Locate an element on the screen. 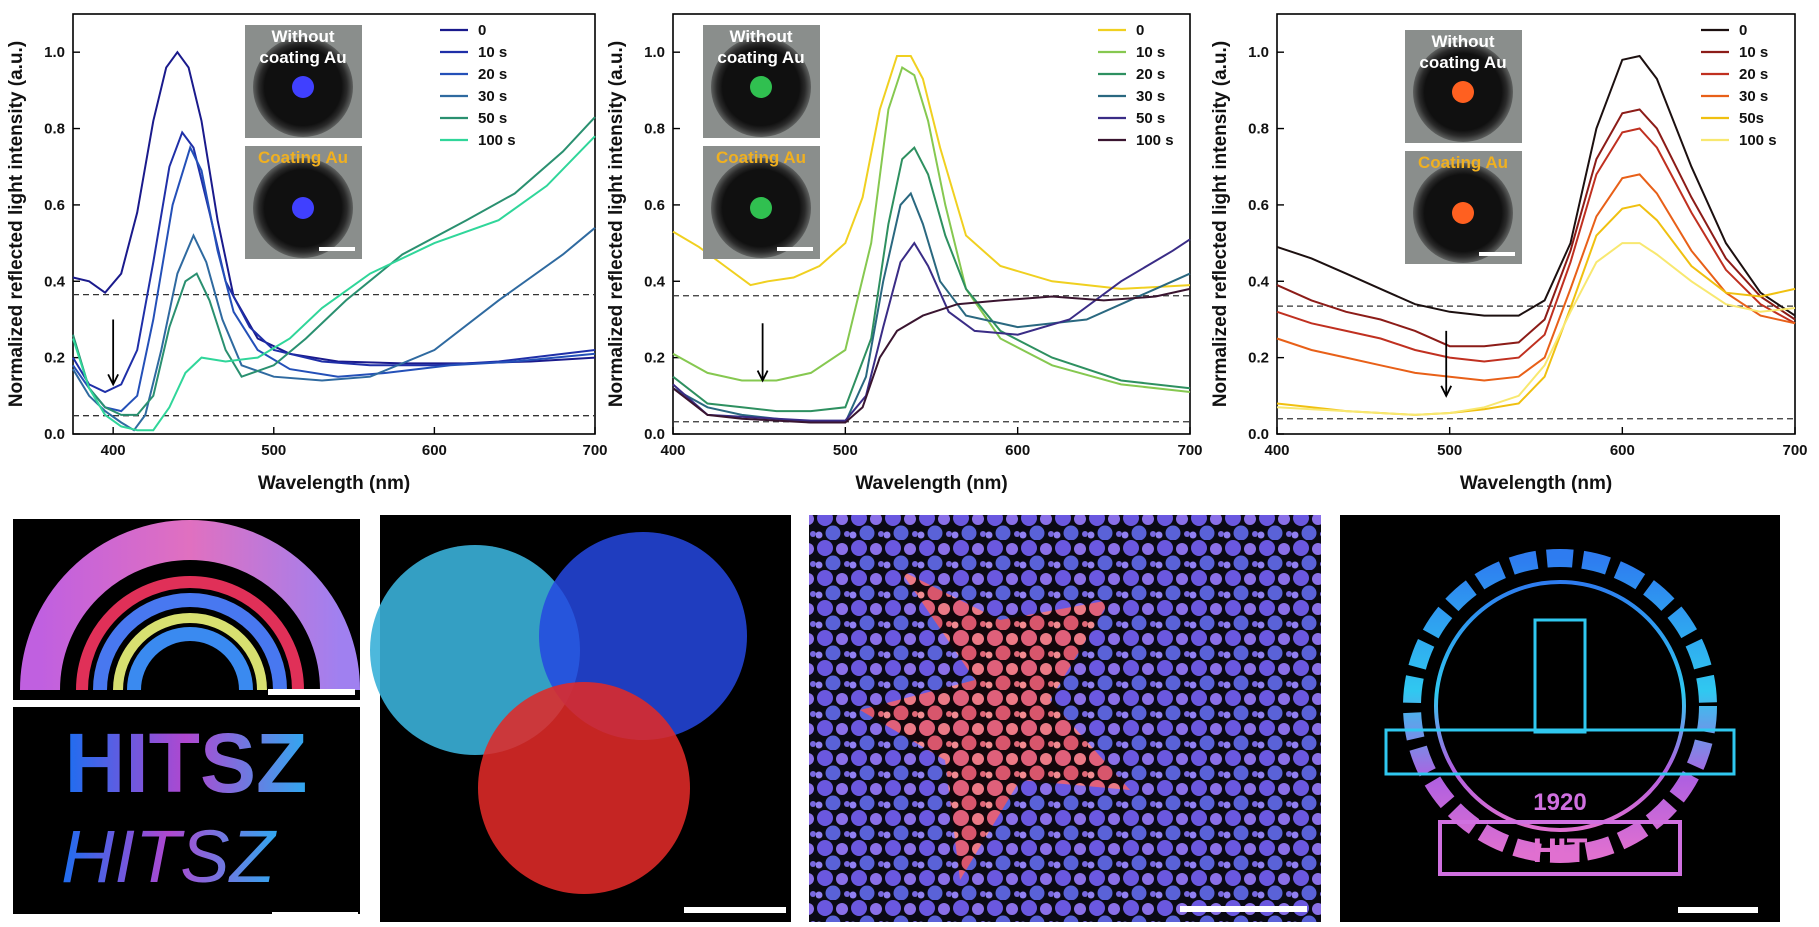 The width and height of the screenshot is (1819, 927). emblem-base is located at coordinates (1560, 848).